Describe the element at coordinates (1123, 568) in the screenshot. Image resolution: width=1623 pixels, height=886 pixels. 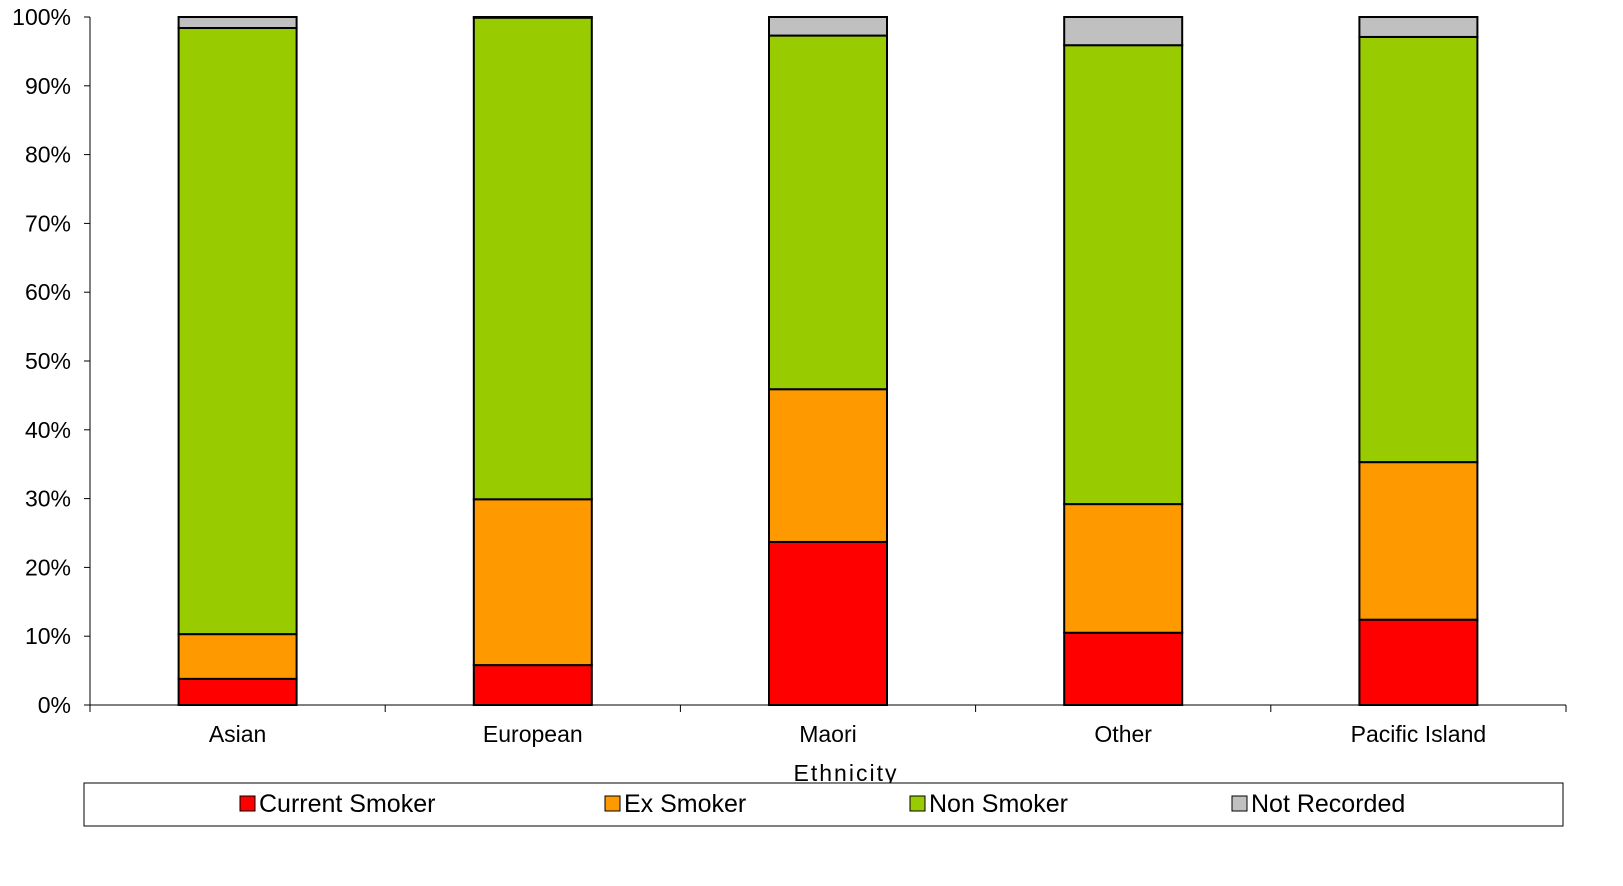
I see `bar-ex-smoker-other` at that location.